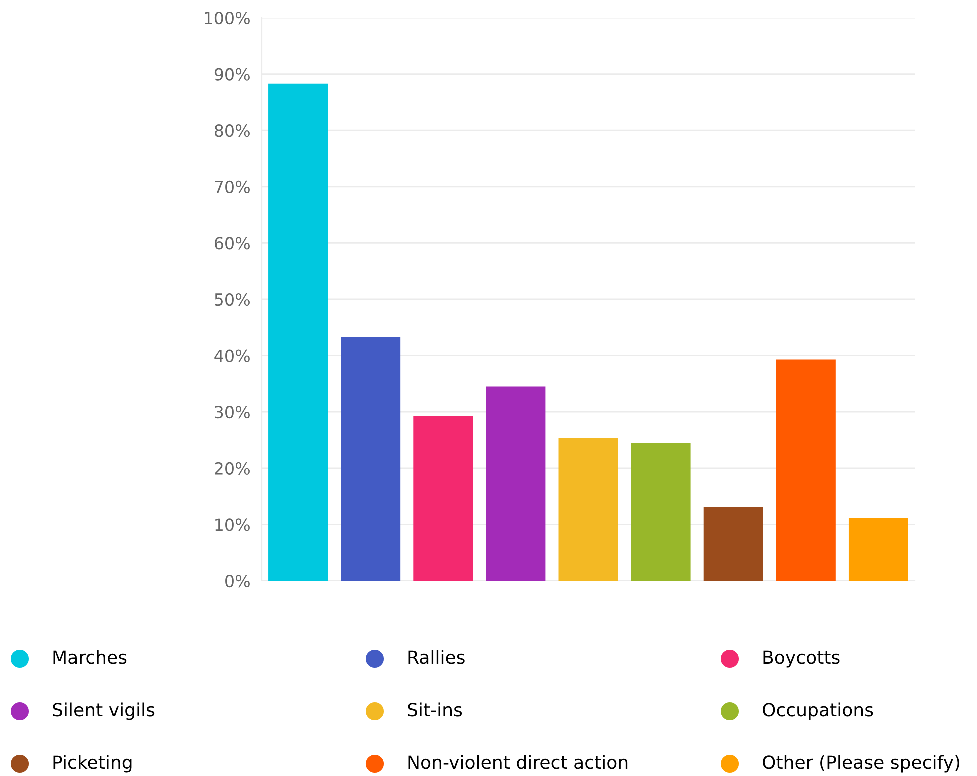 The image size is (977, 776). Describe the element at coordinates (227, 18) in the screenshot. I see `y-tick-label: 100%` at that location.